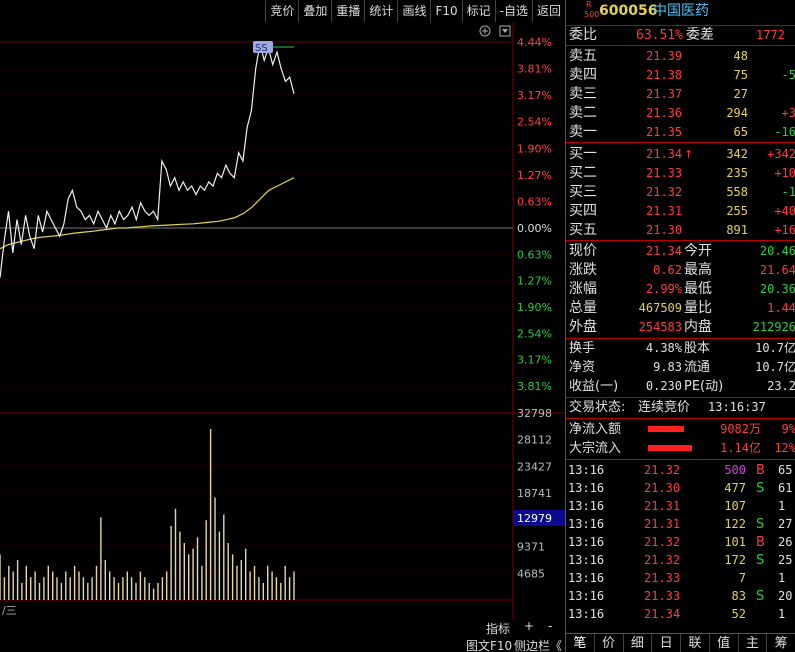 This screenshot has height=652, width=795. What do you see at coordinates (534, 281) in the screenshot?
I see `pct-label-down: 1.27%` at bounding box center [534, 281].